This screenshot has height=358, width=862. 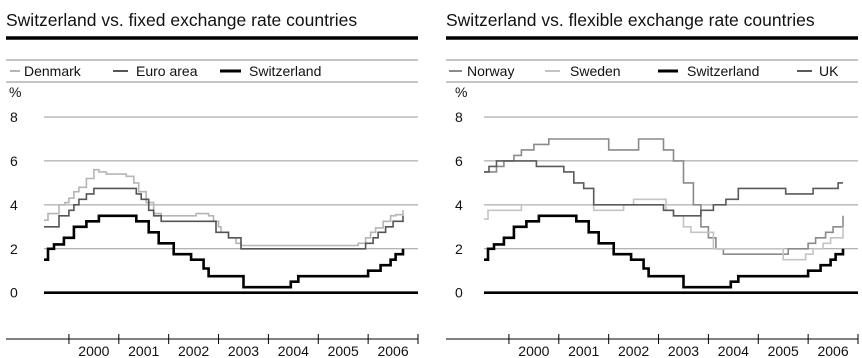 I want to click on legend-fixed: Denmark Euro area Switzerland, so click(x=165, y=71).